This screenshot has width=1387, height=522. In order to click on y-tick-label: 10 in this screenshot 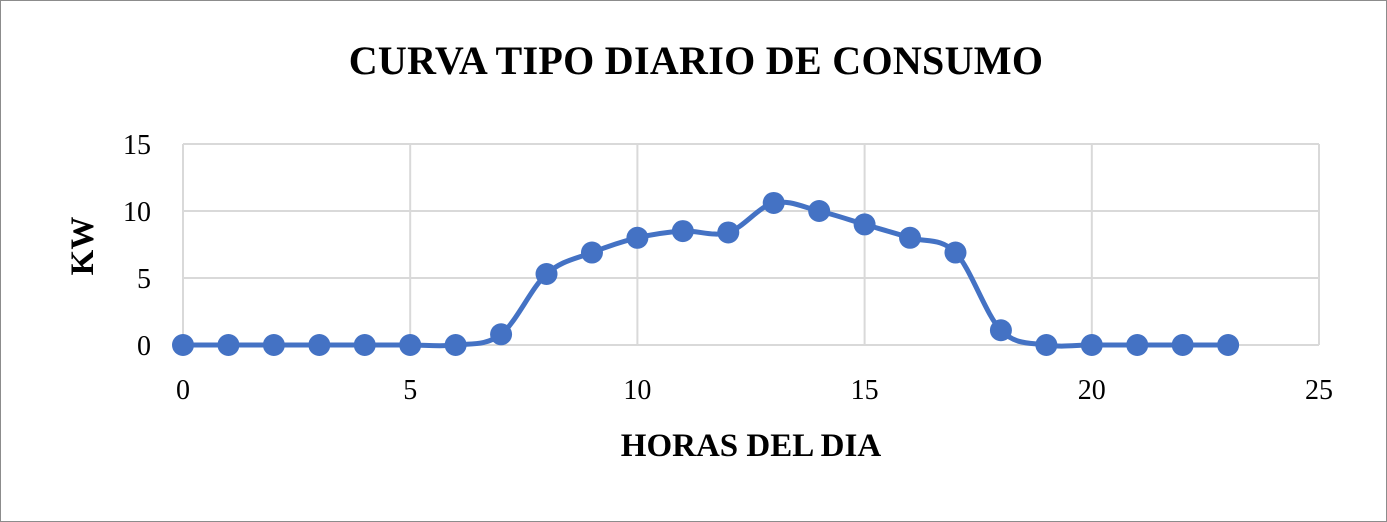, I will do `click(137, 212)`.